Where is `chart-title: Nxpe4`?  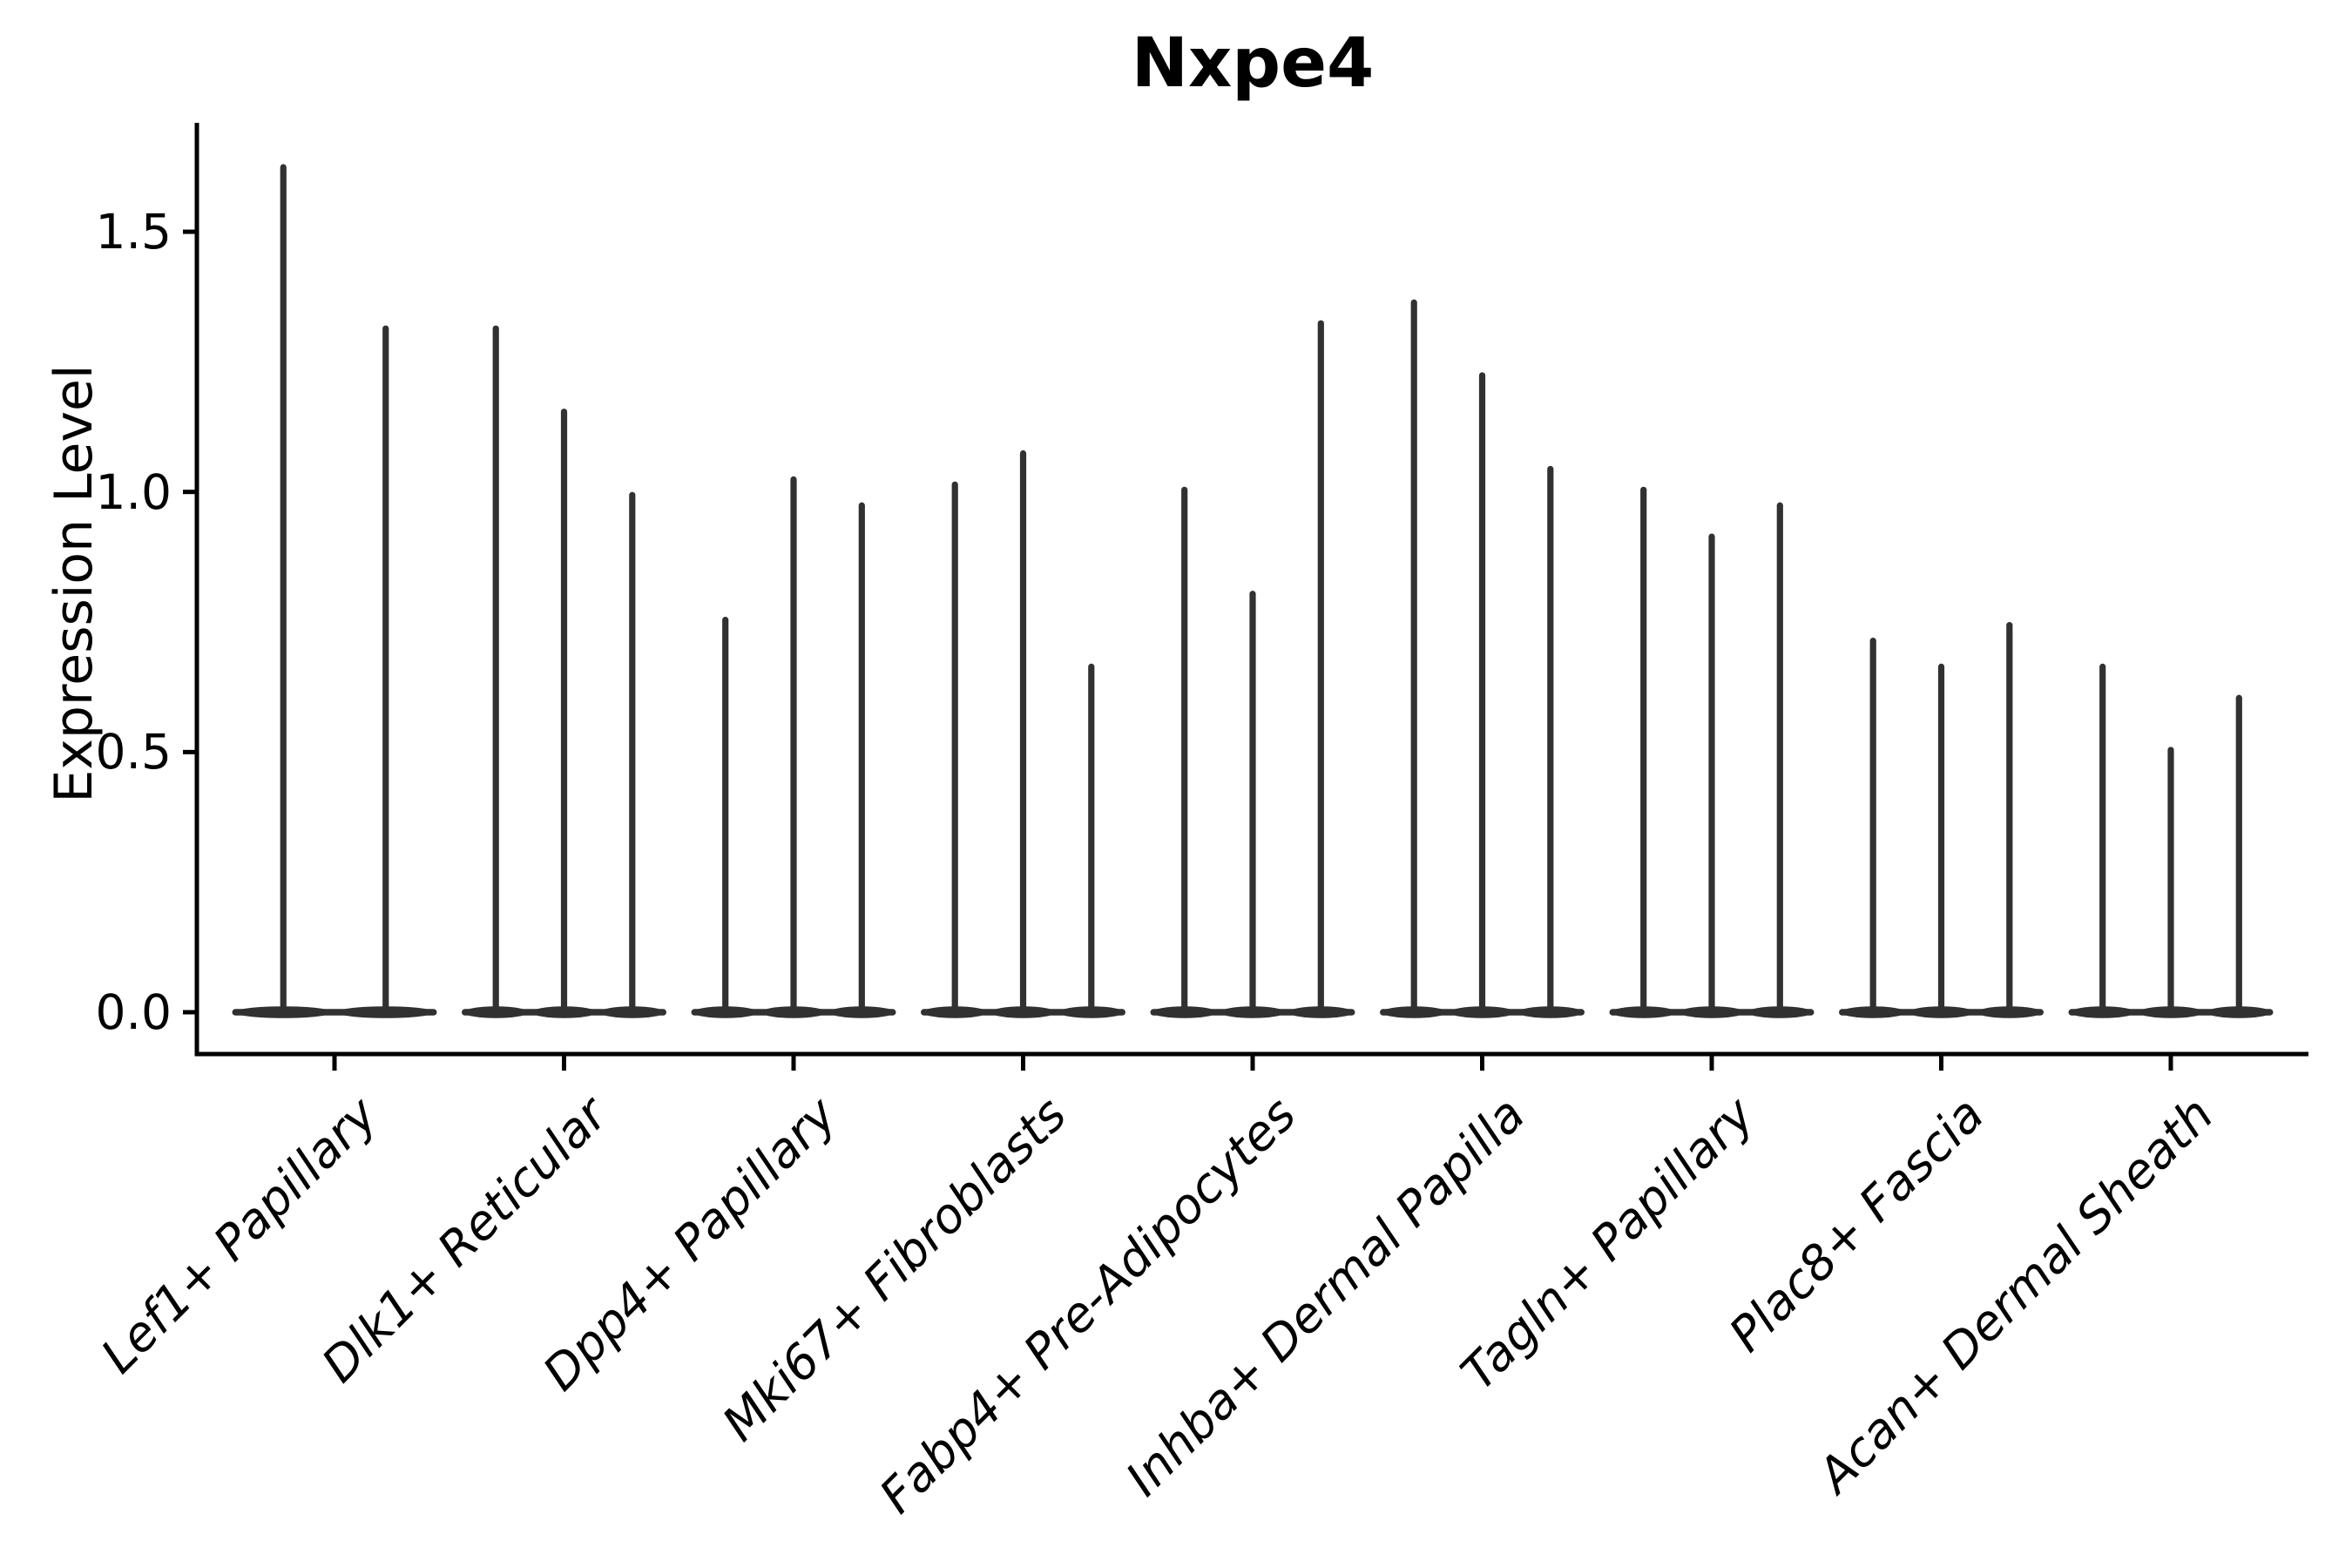 chart-title: Nxpe4 is located at coordinates (1253, 64).